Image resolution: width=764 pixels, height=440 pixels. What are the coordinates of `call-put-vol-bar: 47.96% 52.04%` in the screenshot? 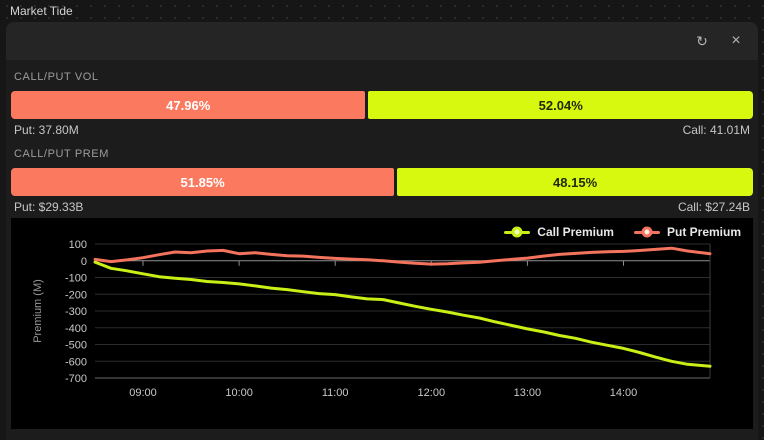 It's located at (382, 105).